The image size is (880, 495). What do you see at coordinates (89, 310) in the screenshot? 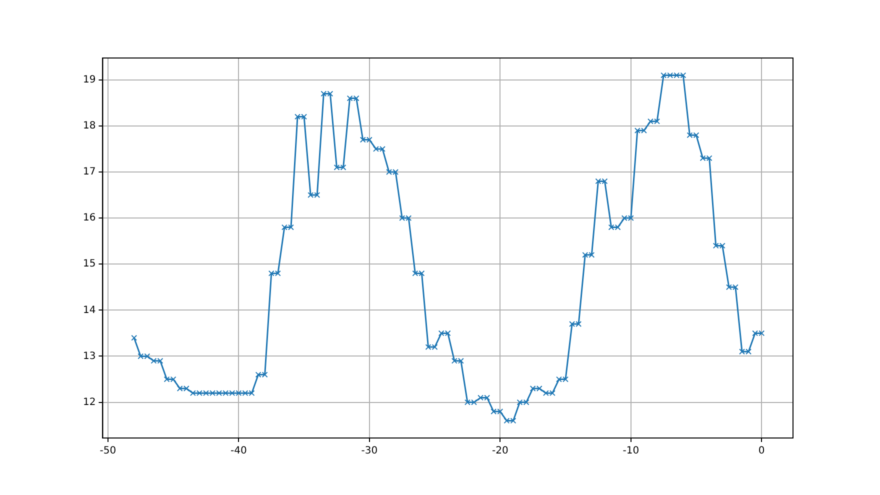
I see `y-tick-label: 14` at bounding box center [89, 310].